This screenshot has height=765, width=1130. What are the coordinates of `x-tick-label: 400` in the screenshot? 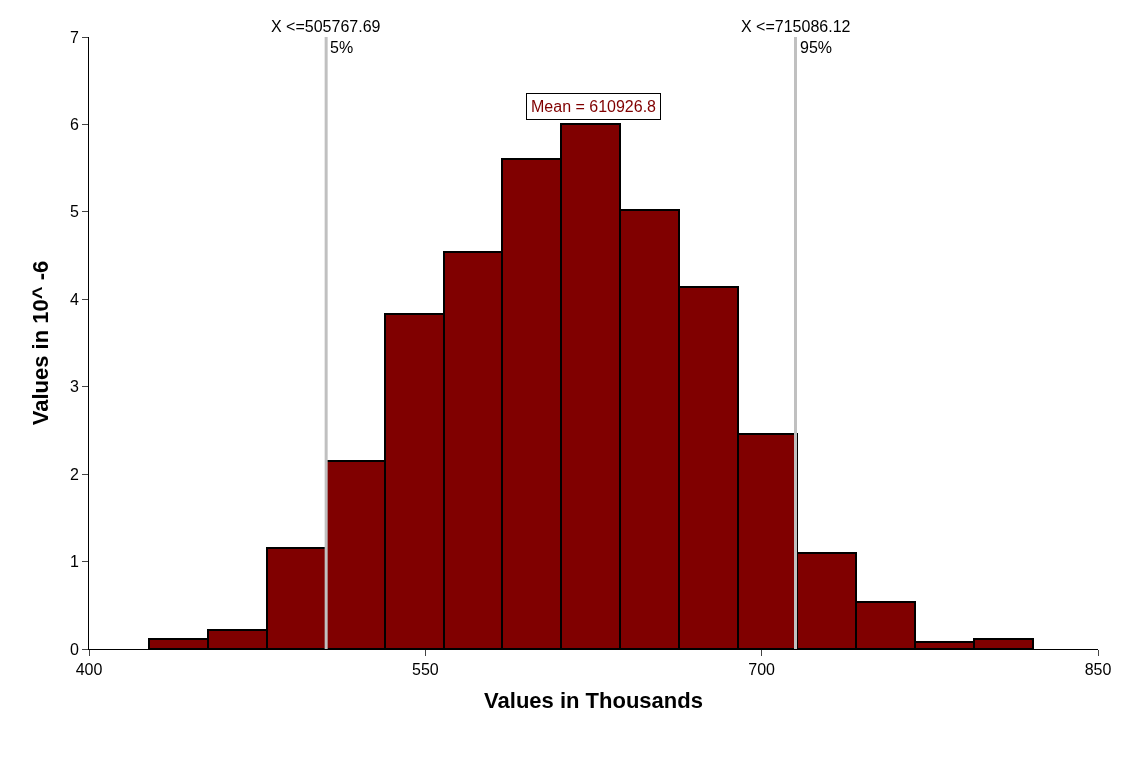 It's located at (89, 670).